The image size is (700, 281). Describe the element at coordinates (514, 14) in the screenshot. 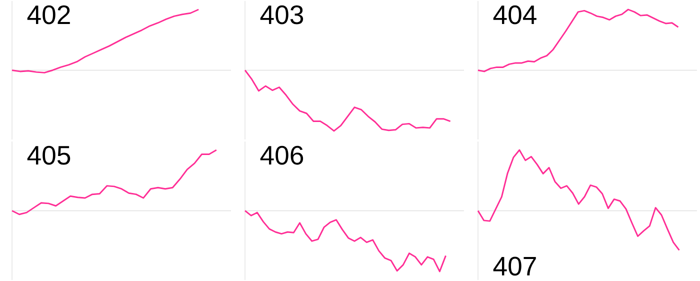

I see `chart-title: 404` at that location.